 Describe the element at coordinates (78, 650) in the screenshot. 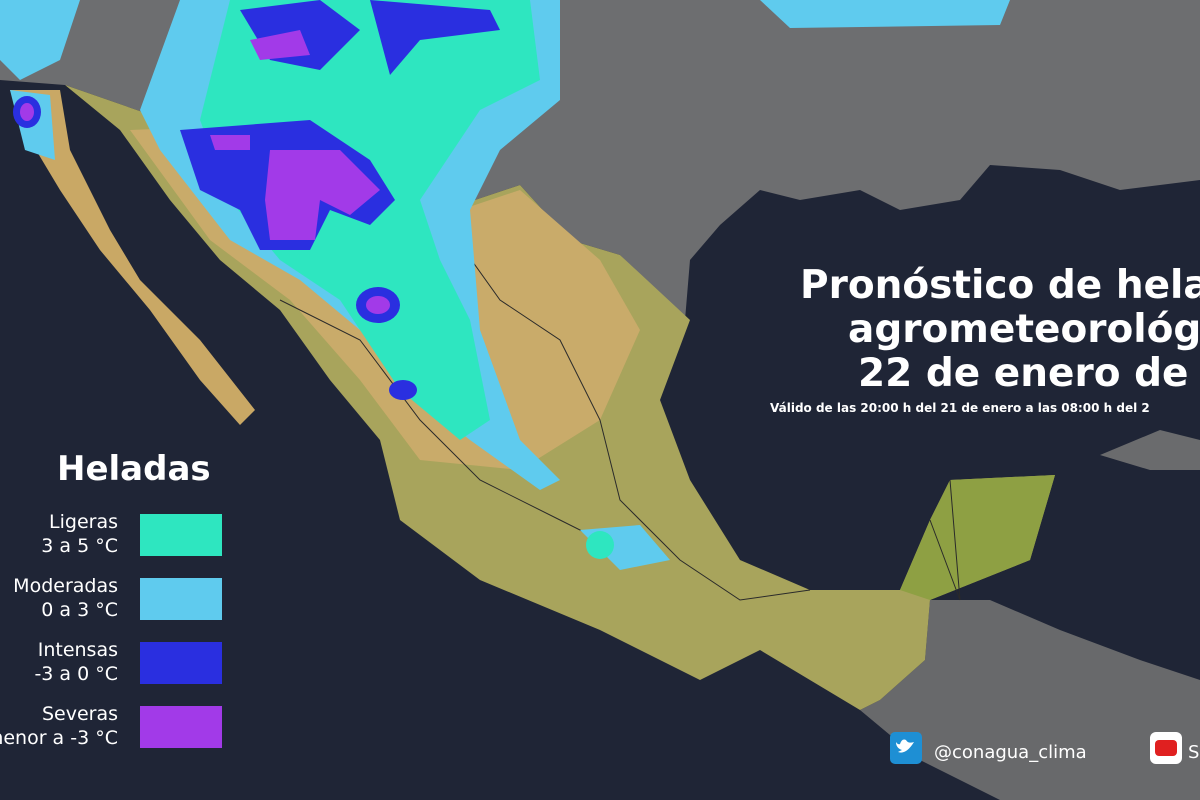

I see `legend-name: Intensas` at that location.